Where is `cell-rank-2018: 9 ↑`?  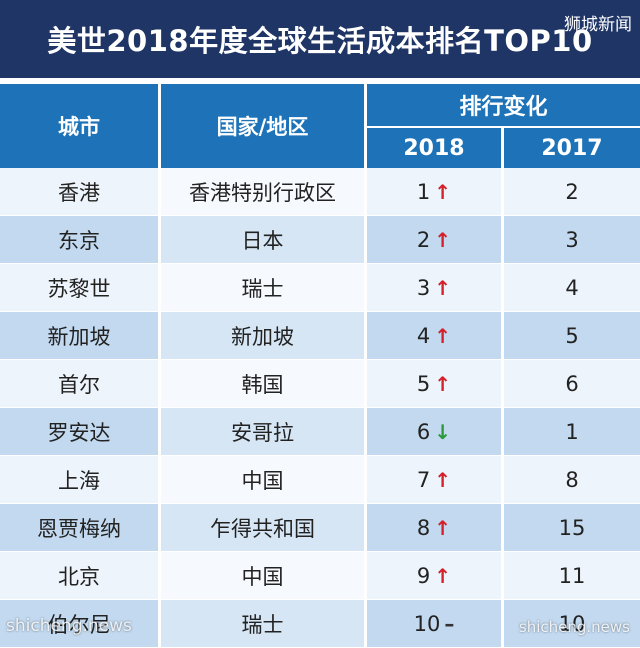
cell-rank-2018: 9 ↑ is located at coordinates (434, 575).